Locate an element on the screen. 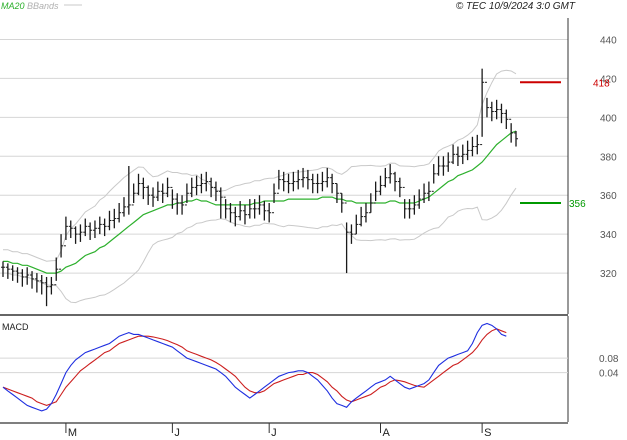  macd-signal-line is located at coordinates (254, 367).